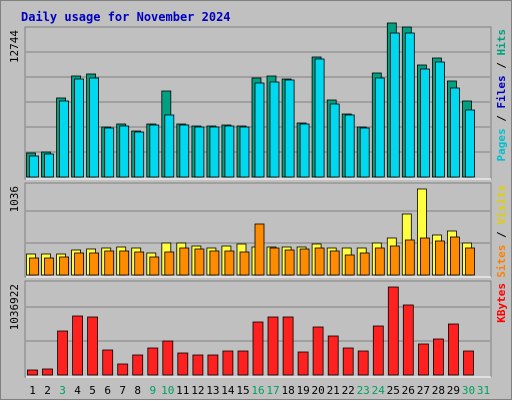  Describe the element at coordinates (137, 390) in the screenshot. I see `x-tick-label: 8` at that location.